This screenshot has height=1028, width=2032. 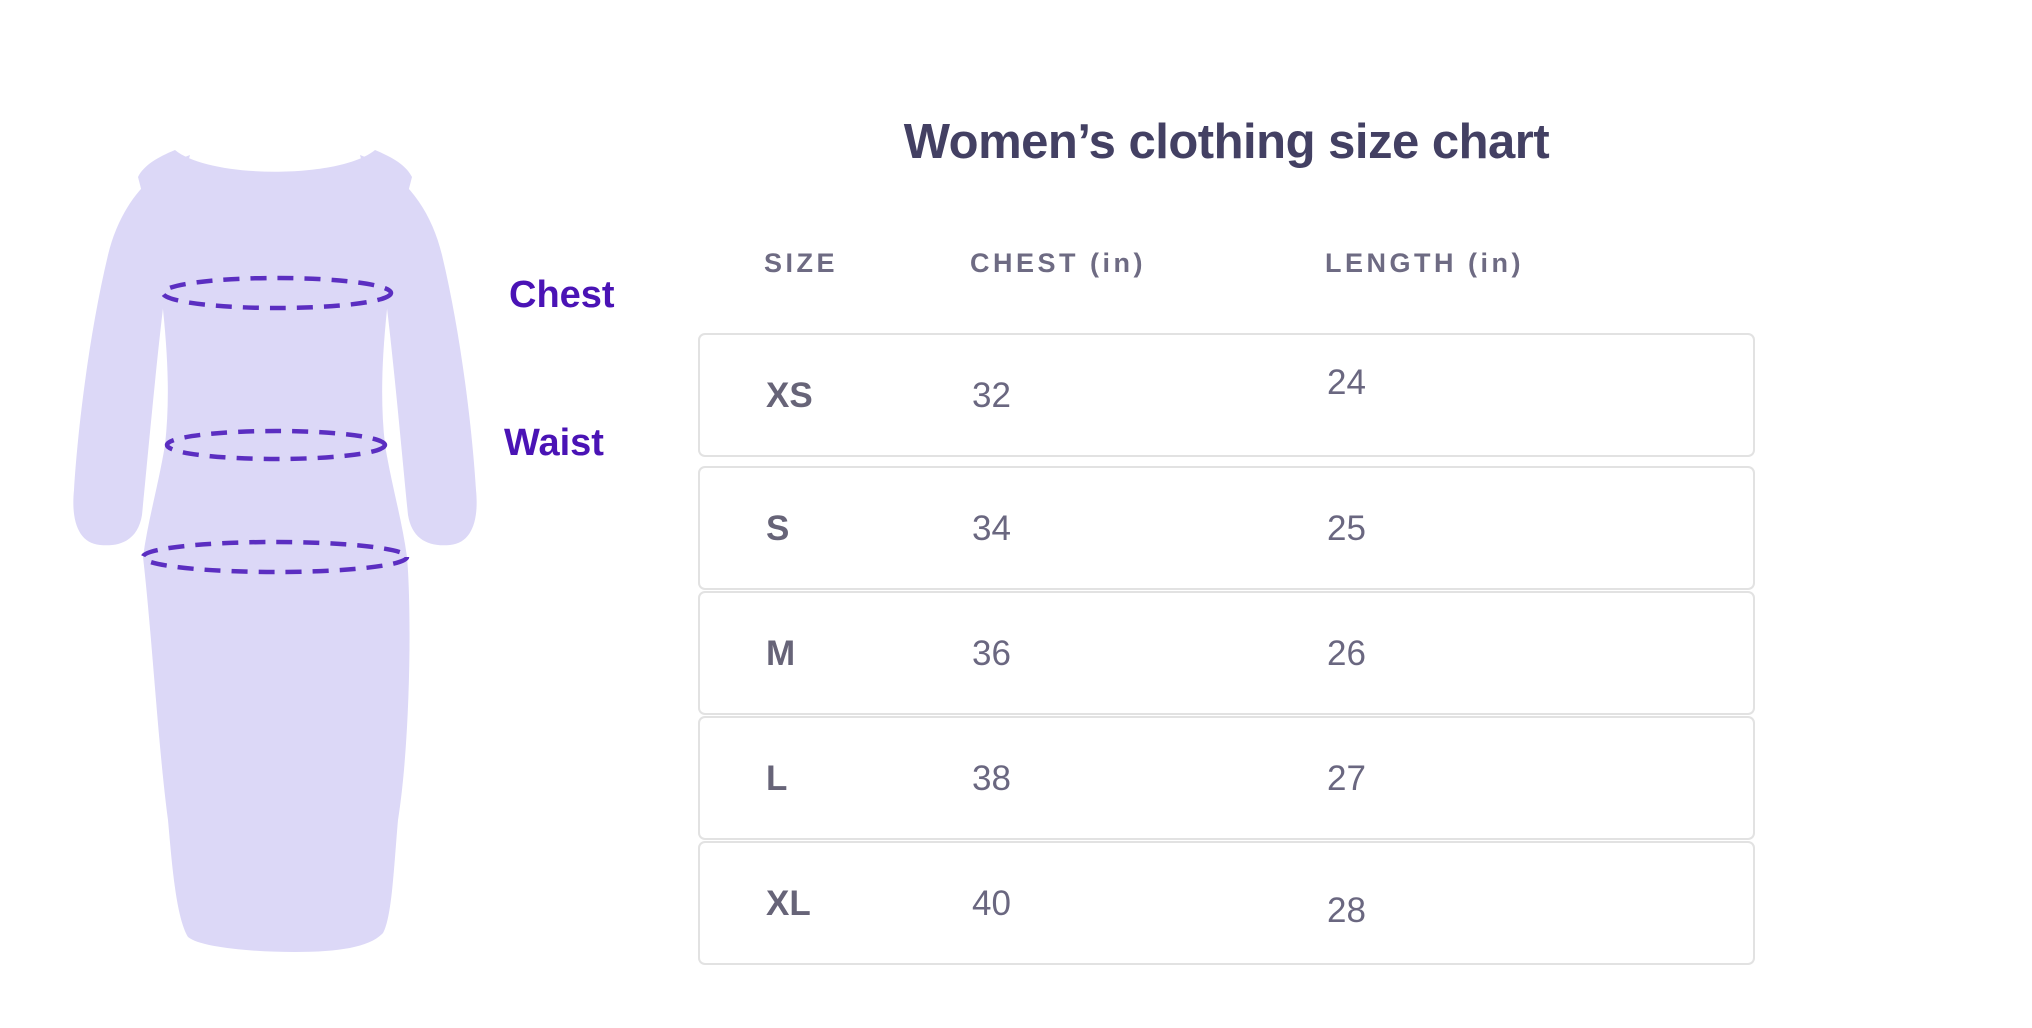 What do you see at coordinates (1346, 910) in the screenshot?
I see `length-cell: 28` at bounding box center [1346, 910].